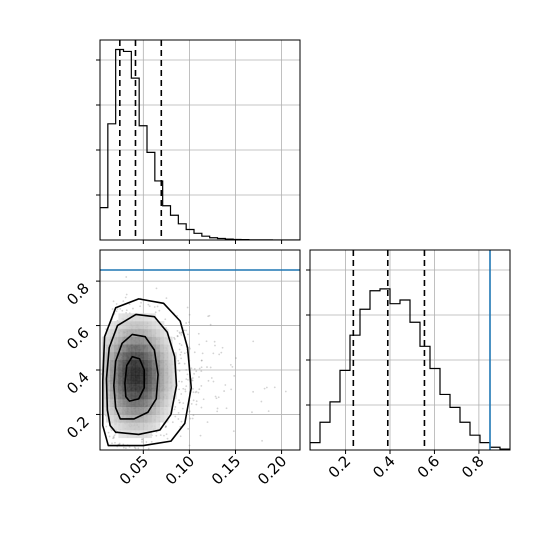 The image size is (550, 550). Describe the element at coordinates (473, 467) in the screenshot. I see `hist-p2-xtick-label-3: 0.8` at that location.